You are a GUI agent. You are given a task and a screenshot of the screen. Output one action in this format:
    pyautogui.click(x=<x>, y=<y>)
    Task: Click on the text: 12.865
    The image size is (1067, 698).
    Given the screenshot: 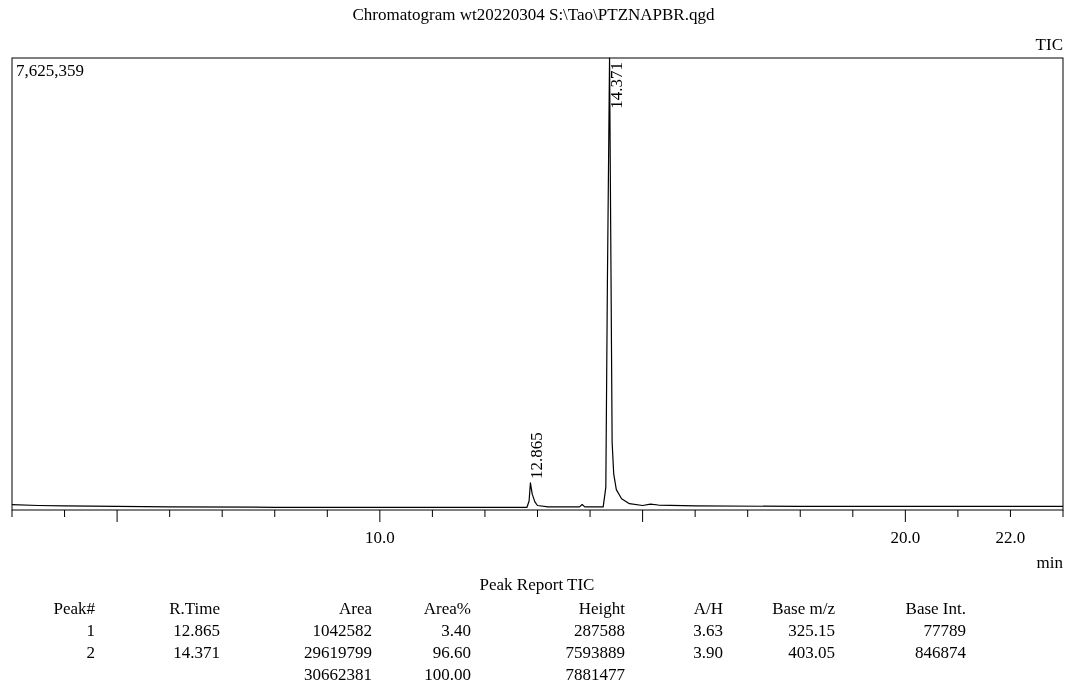 What is the action you would take?
    pyautogui.click(x=196, y=630)
    